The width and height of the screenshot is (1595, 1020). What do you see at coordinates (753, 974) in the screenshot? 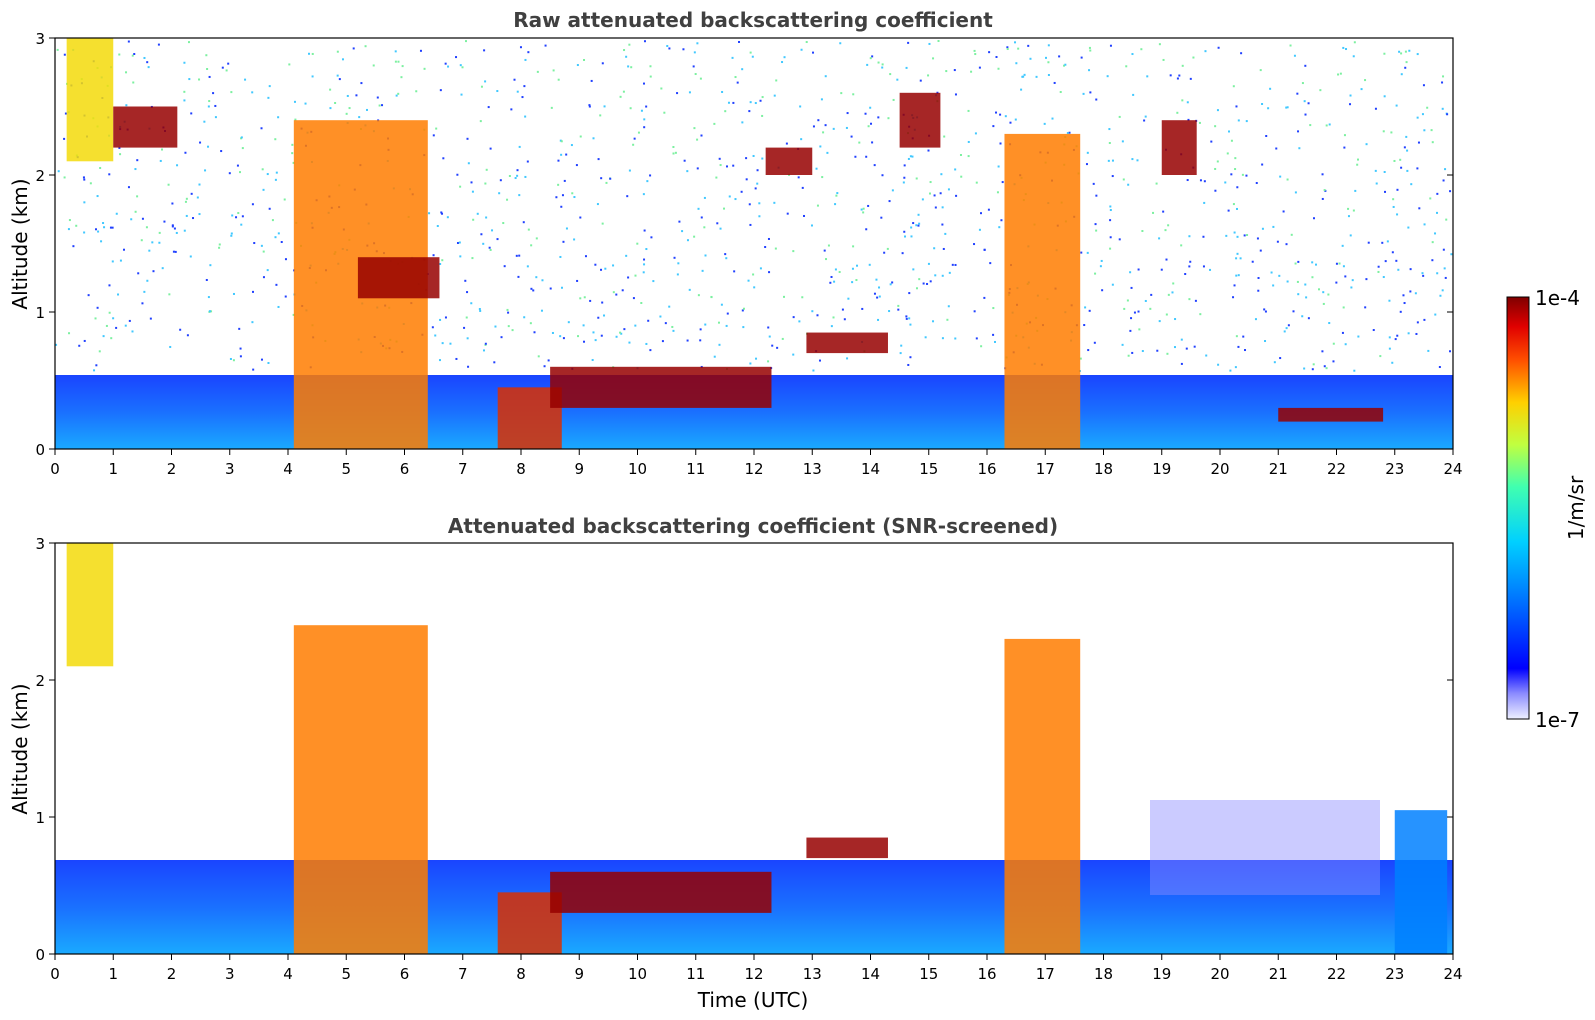
I see `x-tick-label: 12` at bounding box center [753, 974].